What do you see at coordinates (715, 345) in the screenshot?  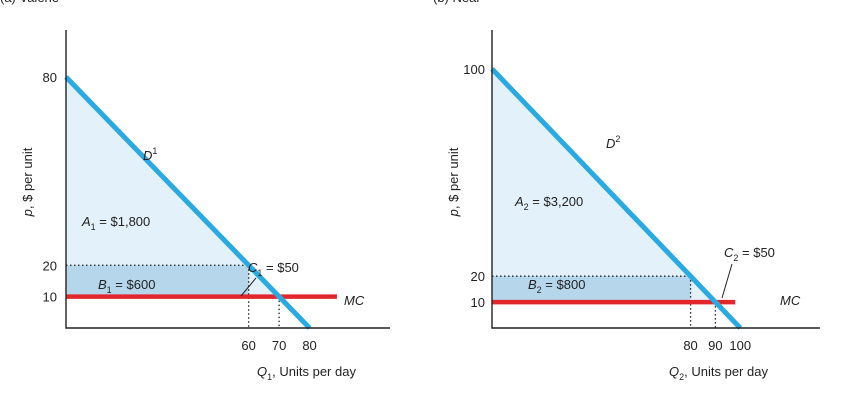 I see `x-tick-label: 90` at bounding box center [715, 345].